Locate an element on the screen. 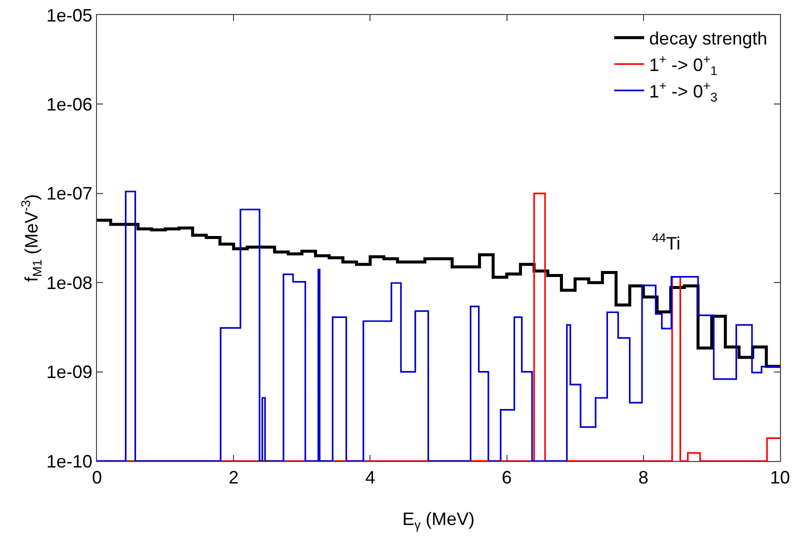 The height and width of the screenshot is (550, 798). x-tick-label: 2 is located at coordinates (233, 478).